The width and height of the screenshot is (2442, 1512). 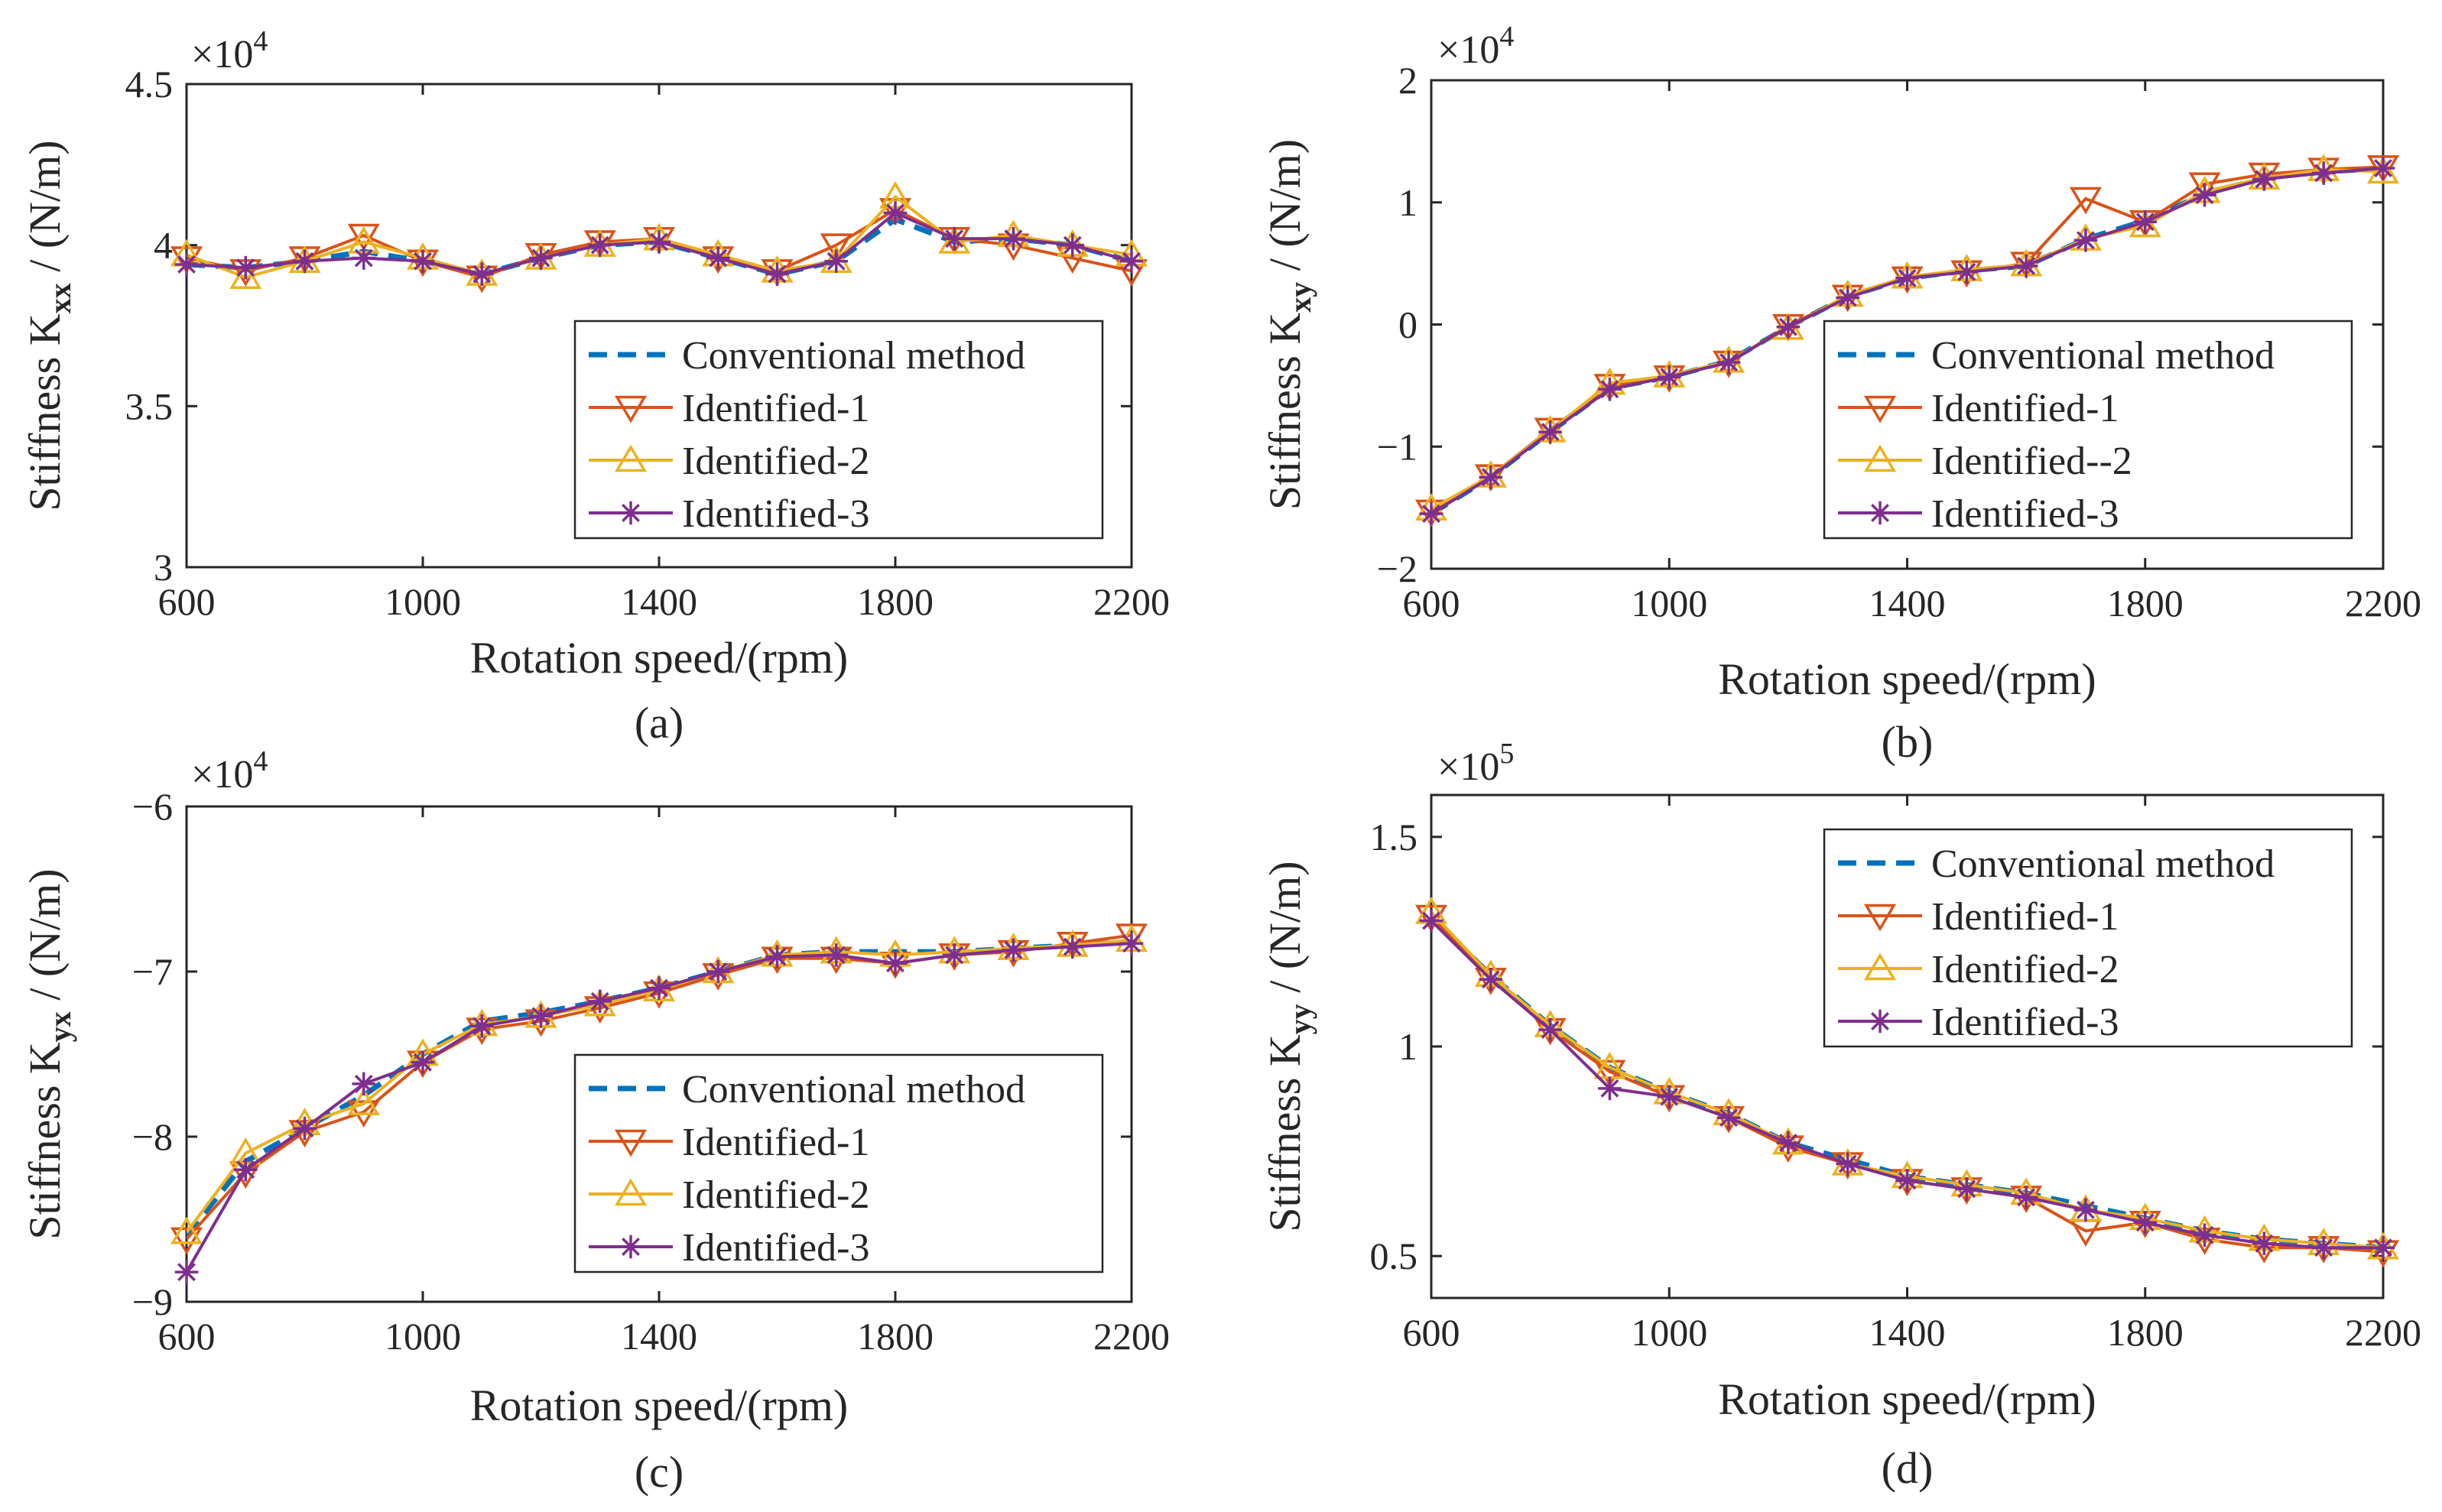 What do you see at coordinates (150, 405) in the screenshot?
I see `y-tick-label: 3.5` at bounding box center [150, 405].